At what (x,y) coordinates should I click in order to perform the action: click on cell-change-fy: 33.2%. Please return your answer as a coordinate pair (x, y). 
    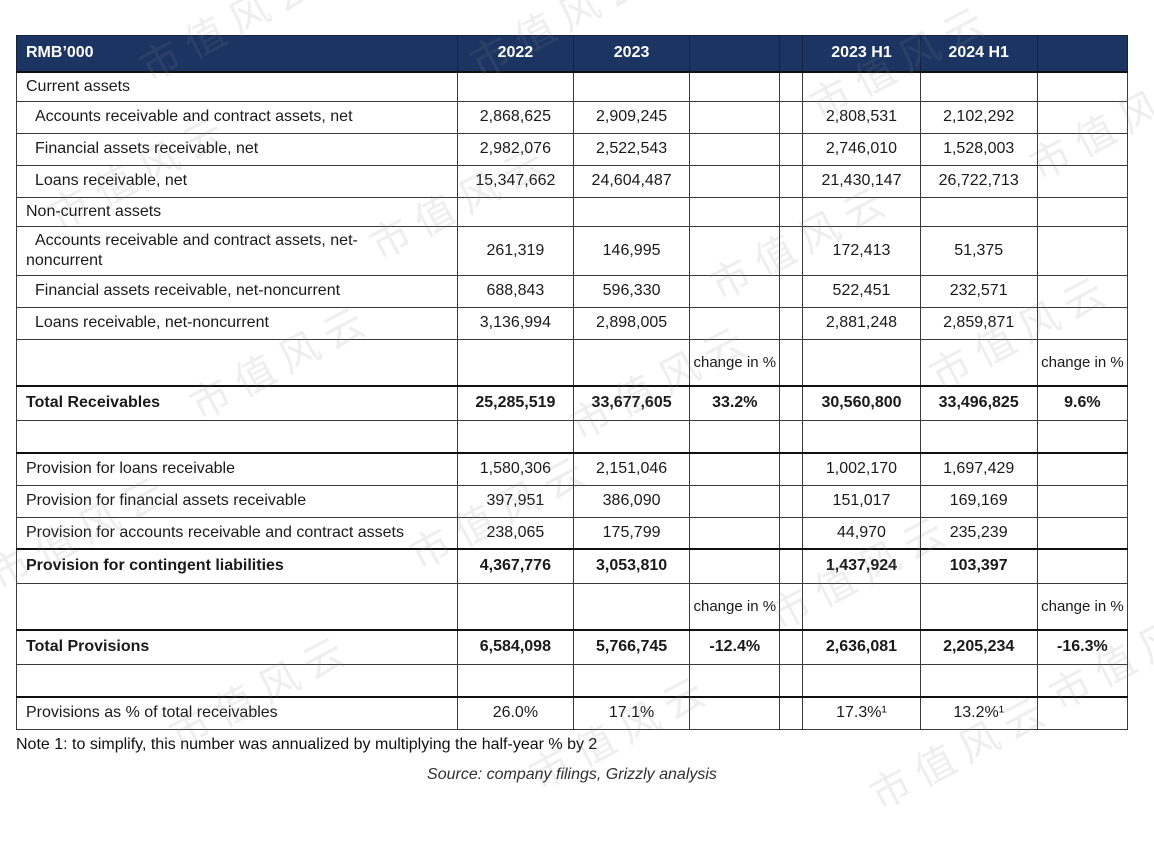
    Looking at the image, I should click on (735, 403).